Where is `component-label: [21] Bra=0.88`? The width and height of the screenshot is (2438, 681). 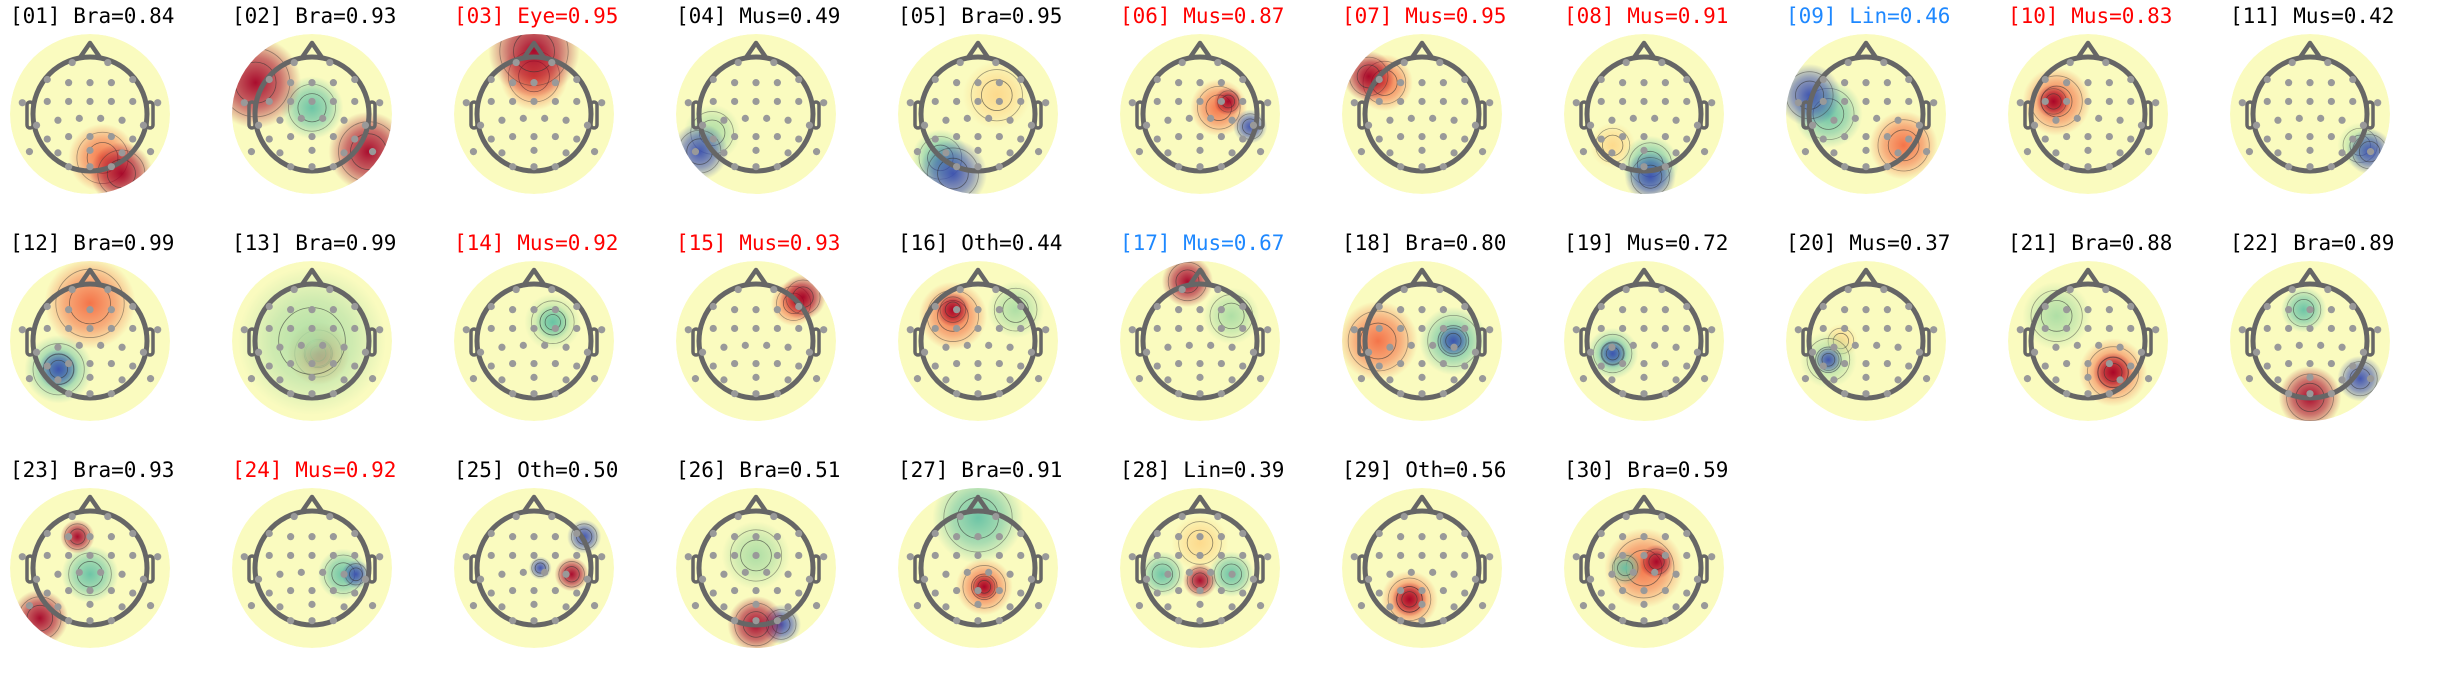 component-label: [21] Bra=0.88 is located at coordinates (2090, 243).